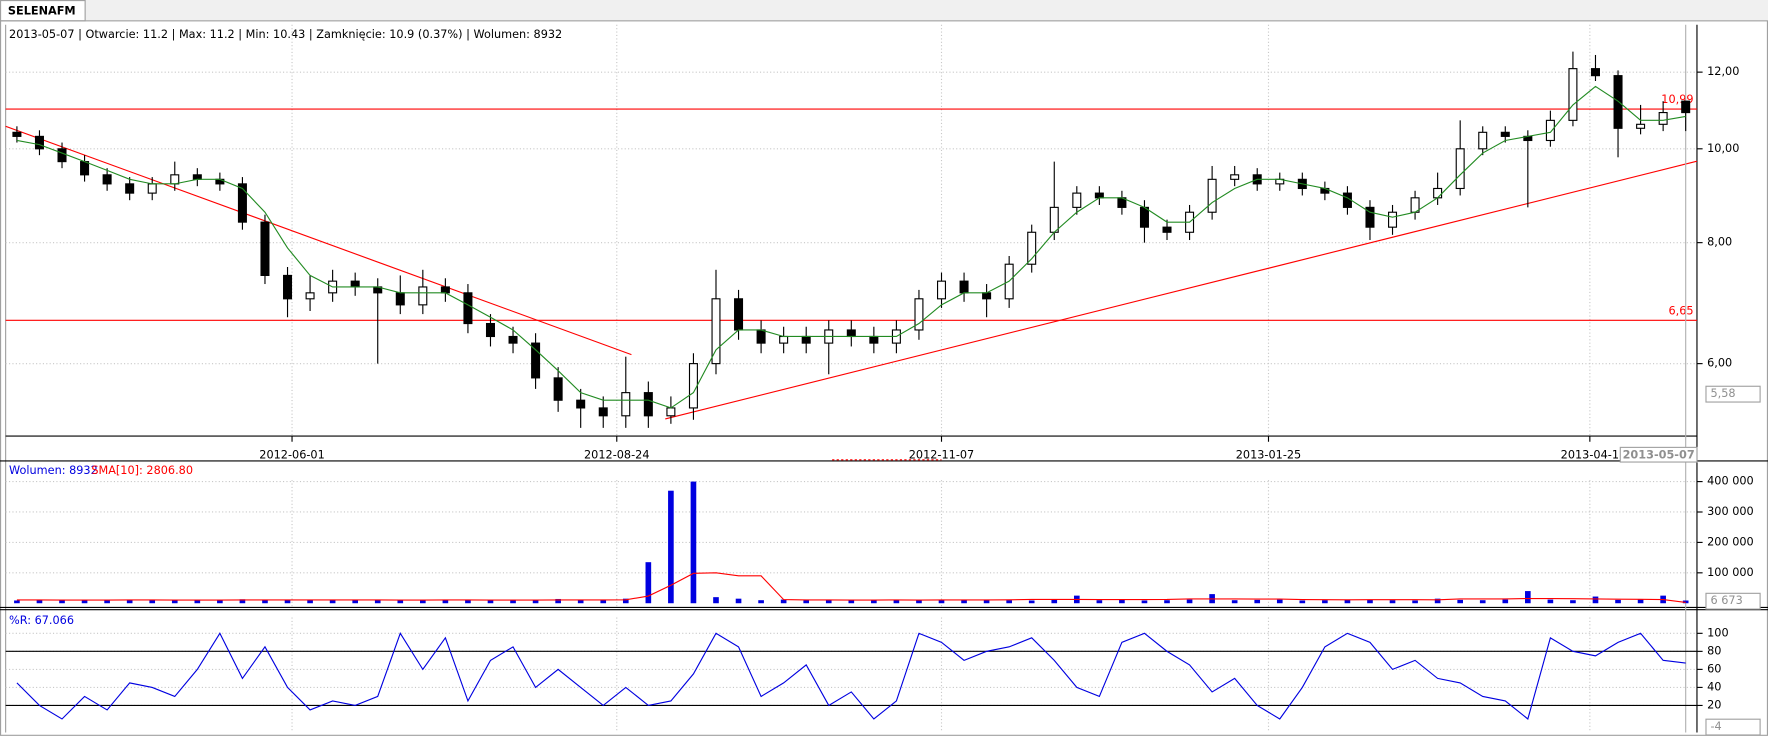  Describe the element at coordinates (1714, 668) in the screenshot. I see `y-tick-label: 60` at that location.